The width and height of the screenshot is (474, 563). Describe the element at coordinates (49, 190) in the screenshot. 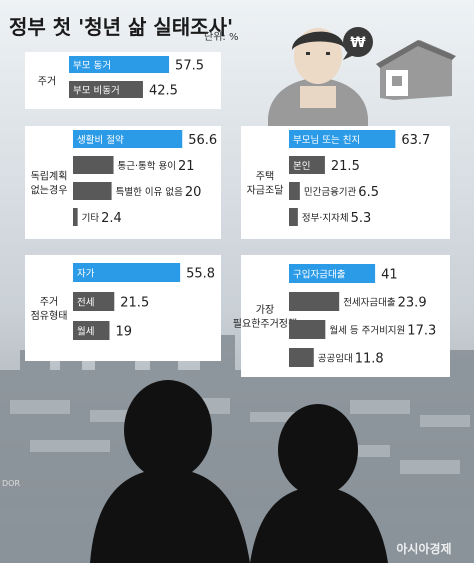

I see `panel-title: 없는경우` at that location.